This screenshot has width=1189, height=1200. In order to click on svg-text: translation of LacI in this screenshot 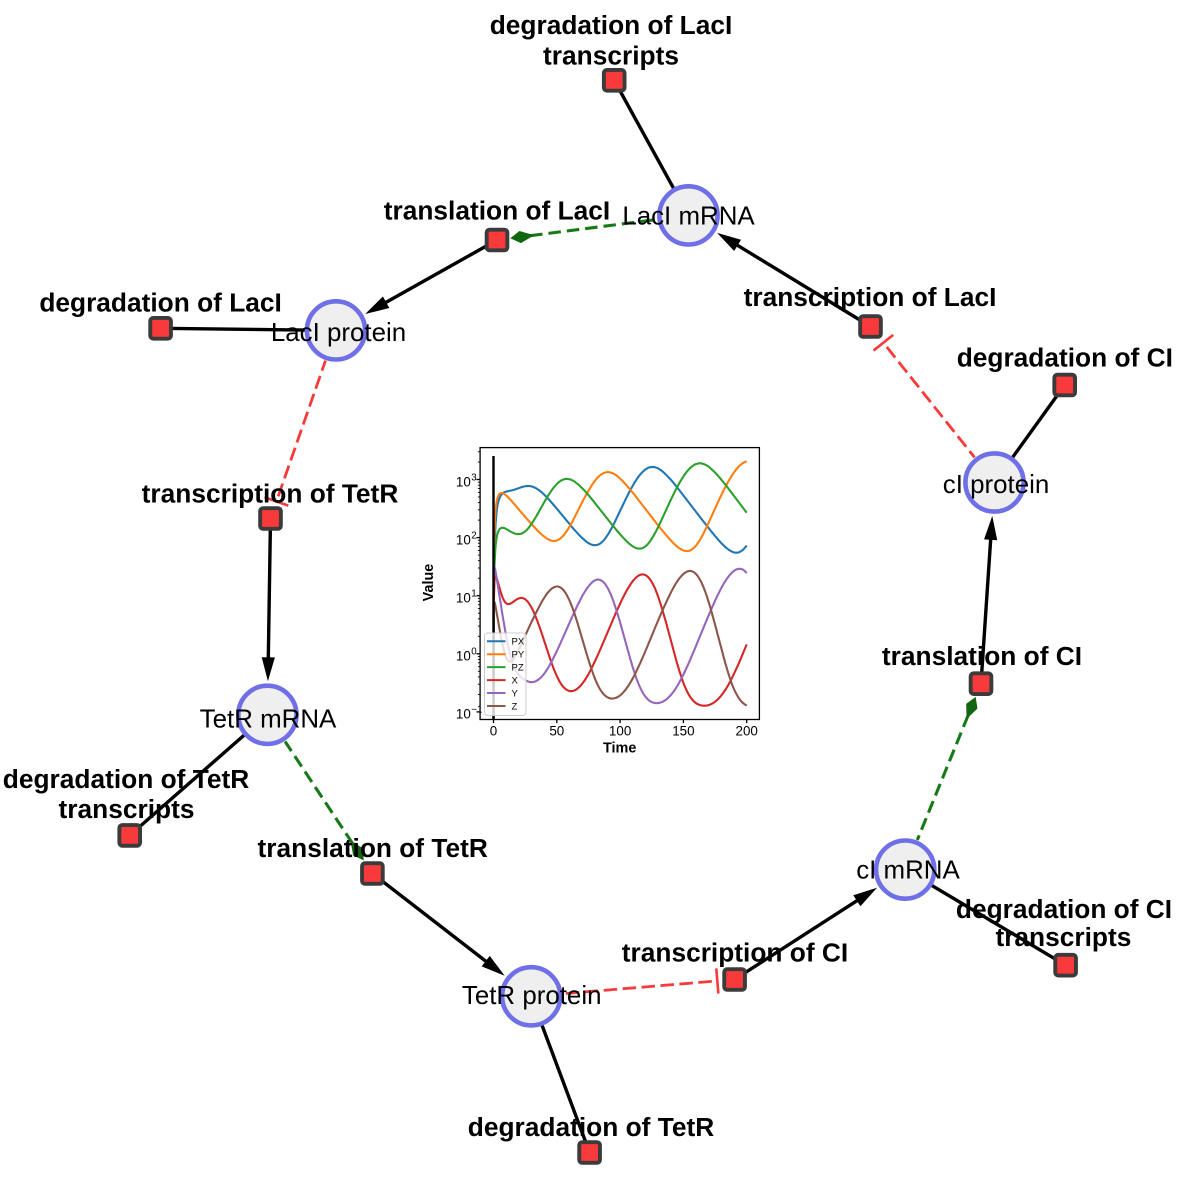, I will do `click(497, 211)`.